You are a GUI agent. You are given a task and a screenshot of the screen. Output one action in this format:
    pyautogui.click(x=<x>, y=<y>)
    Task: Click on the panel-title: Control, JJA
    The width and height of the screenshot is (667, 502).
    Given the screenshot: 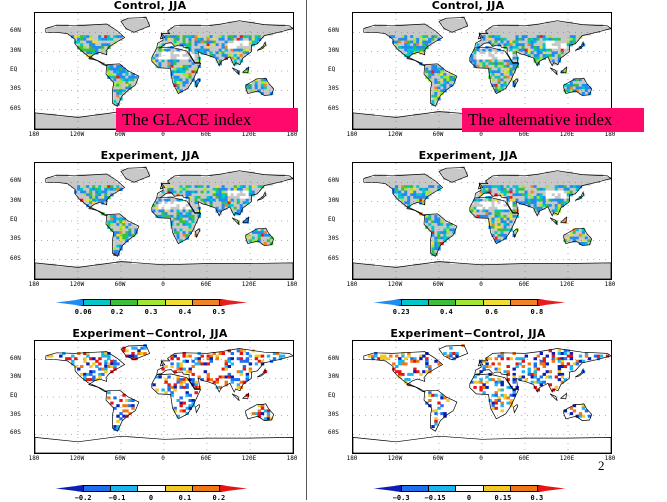 What is the action you would take?
    pyautogui.click(x=150, y=6)
    